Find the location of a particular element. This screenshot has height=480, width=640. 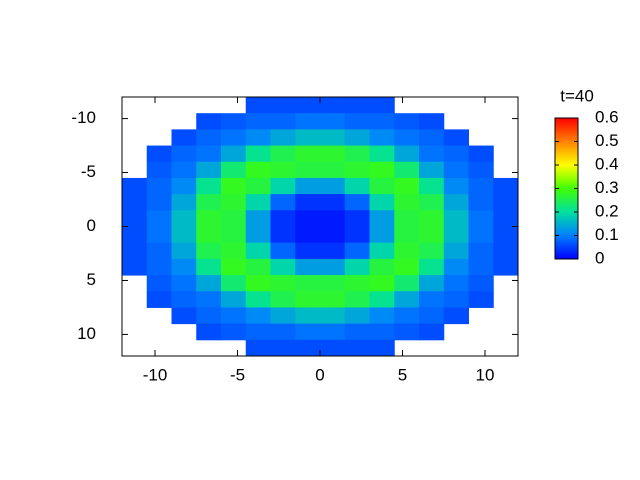

y-tick-label: -10 is located at coordinates (83, 117).